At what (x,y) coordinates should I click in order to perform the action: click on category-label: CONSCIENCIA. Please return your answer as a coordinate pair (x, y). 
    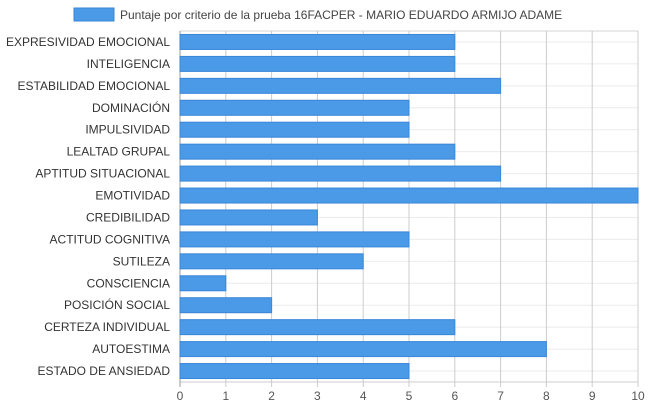
    Looking at the image, I should click on (128, 283).